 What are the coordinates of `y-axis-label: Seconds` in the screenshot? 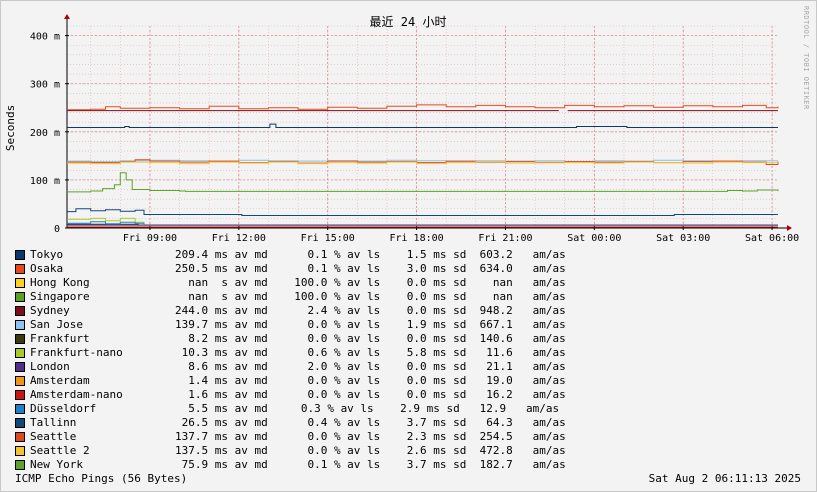 It's located at (10, 128).